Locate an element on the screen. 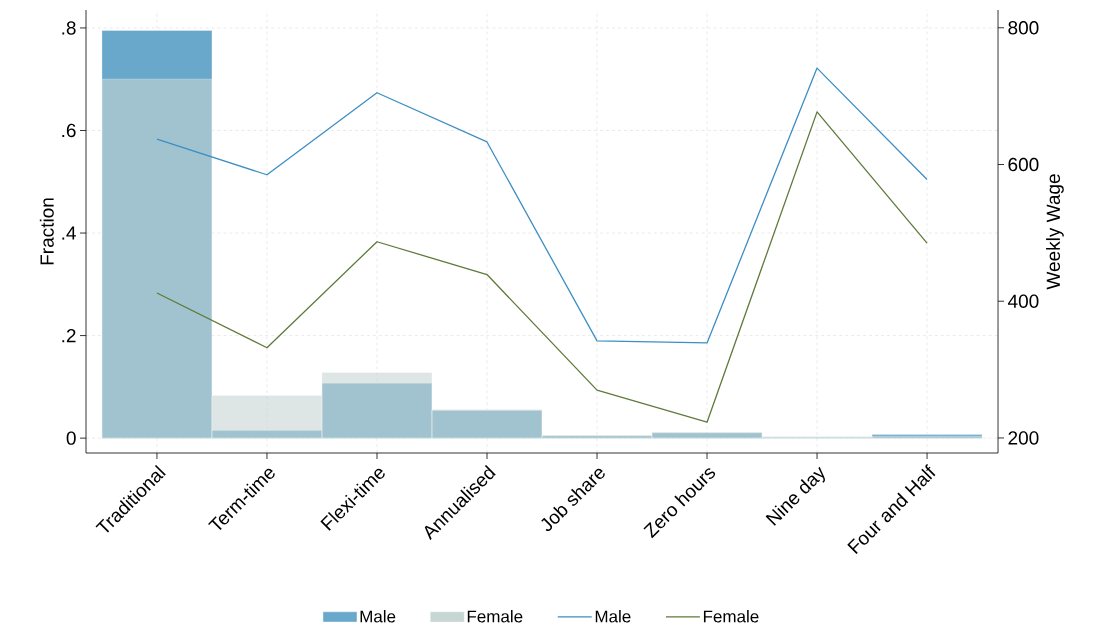 This screenshot has width=1096, height=630. y-tick-label: 0 is located at coordinates (71, 438).